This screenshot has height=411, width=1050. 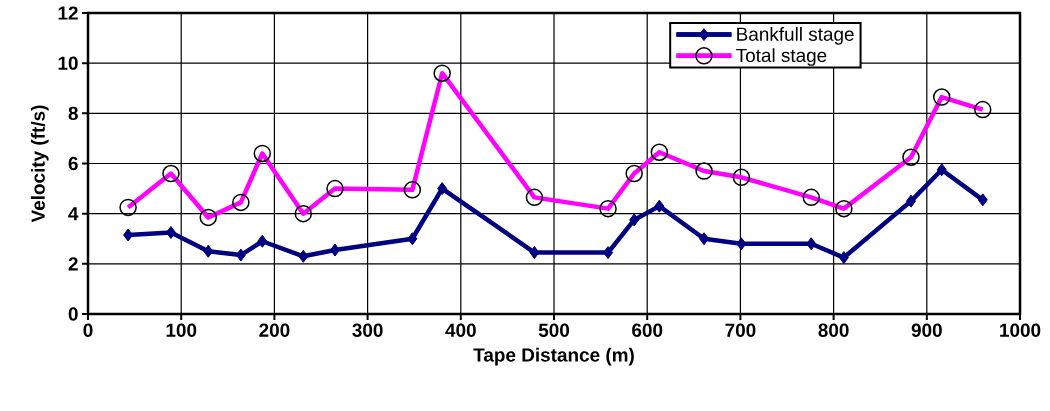 I want to click on y-tick-label: 2, so click(x=73, y=264).